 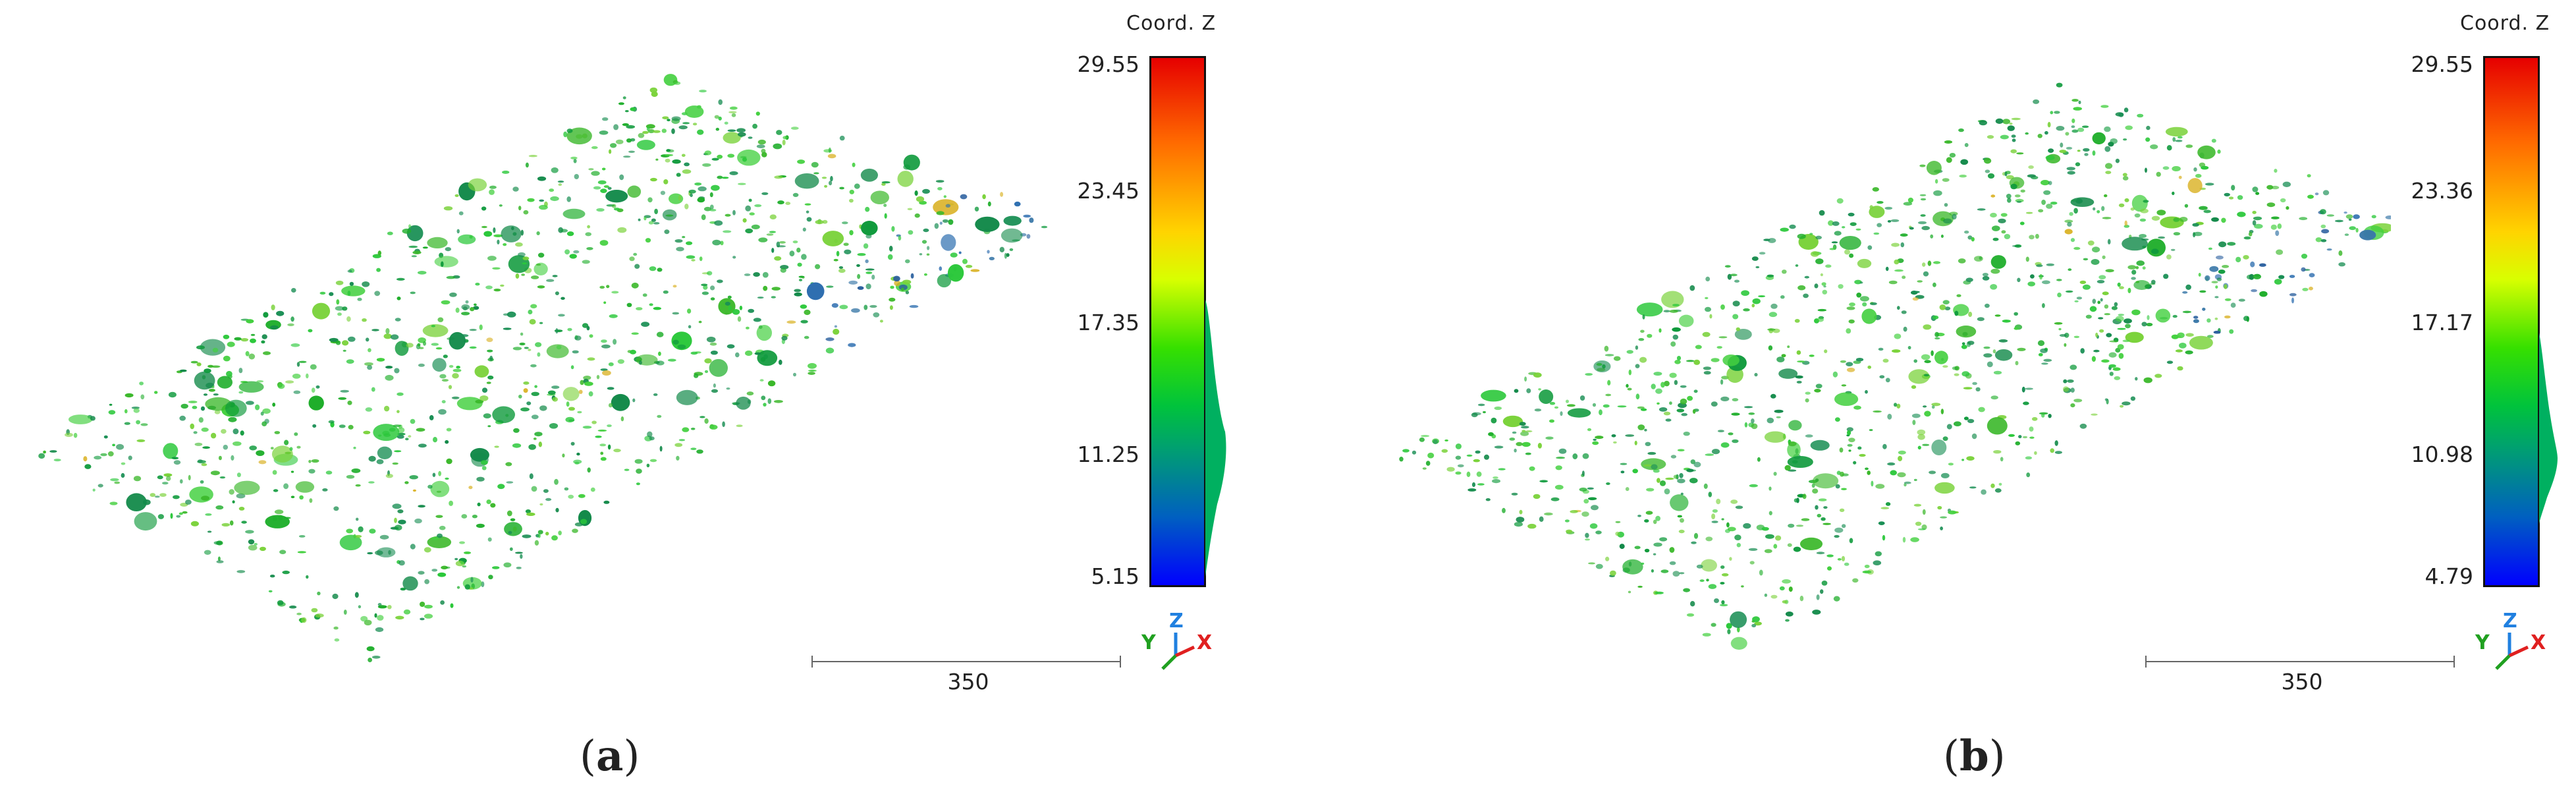 What do you see at coordinates (2442, 322) in the screenshot?
I see `colorbar-tick: 17.17` at bounding box center [2442, 322].